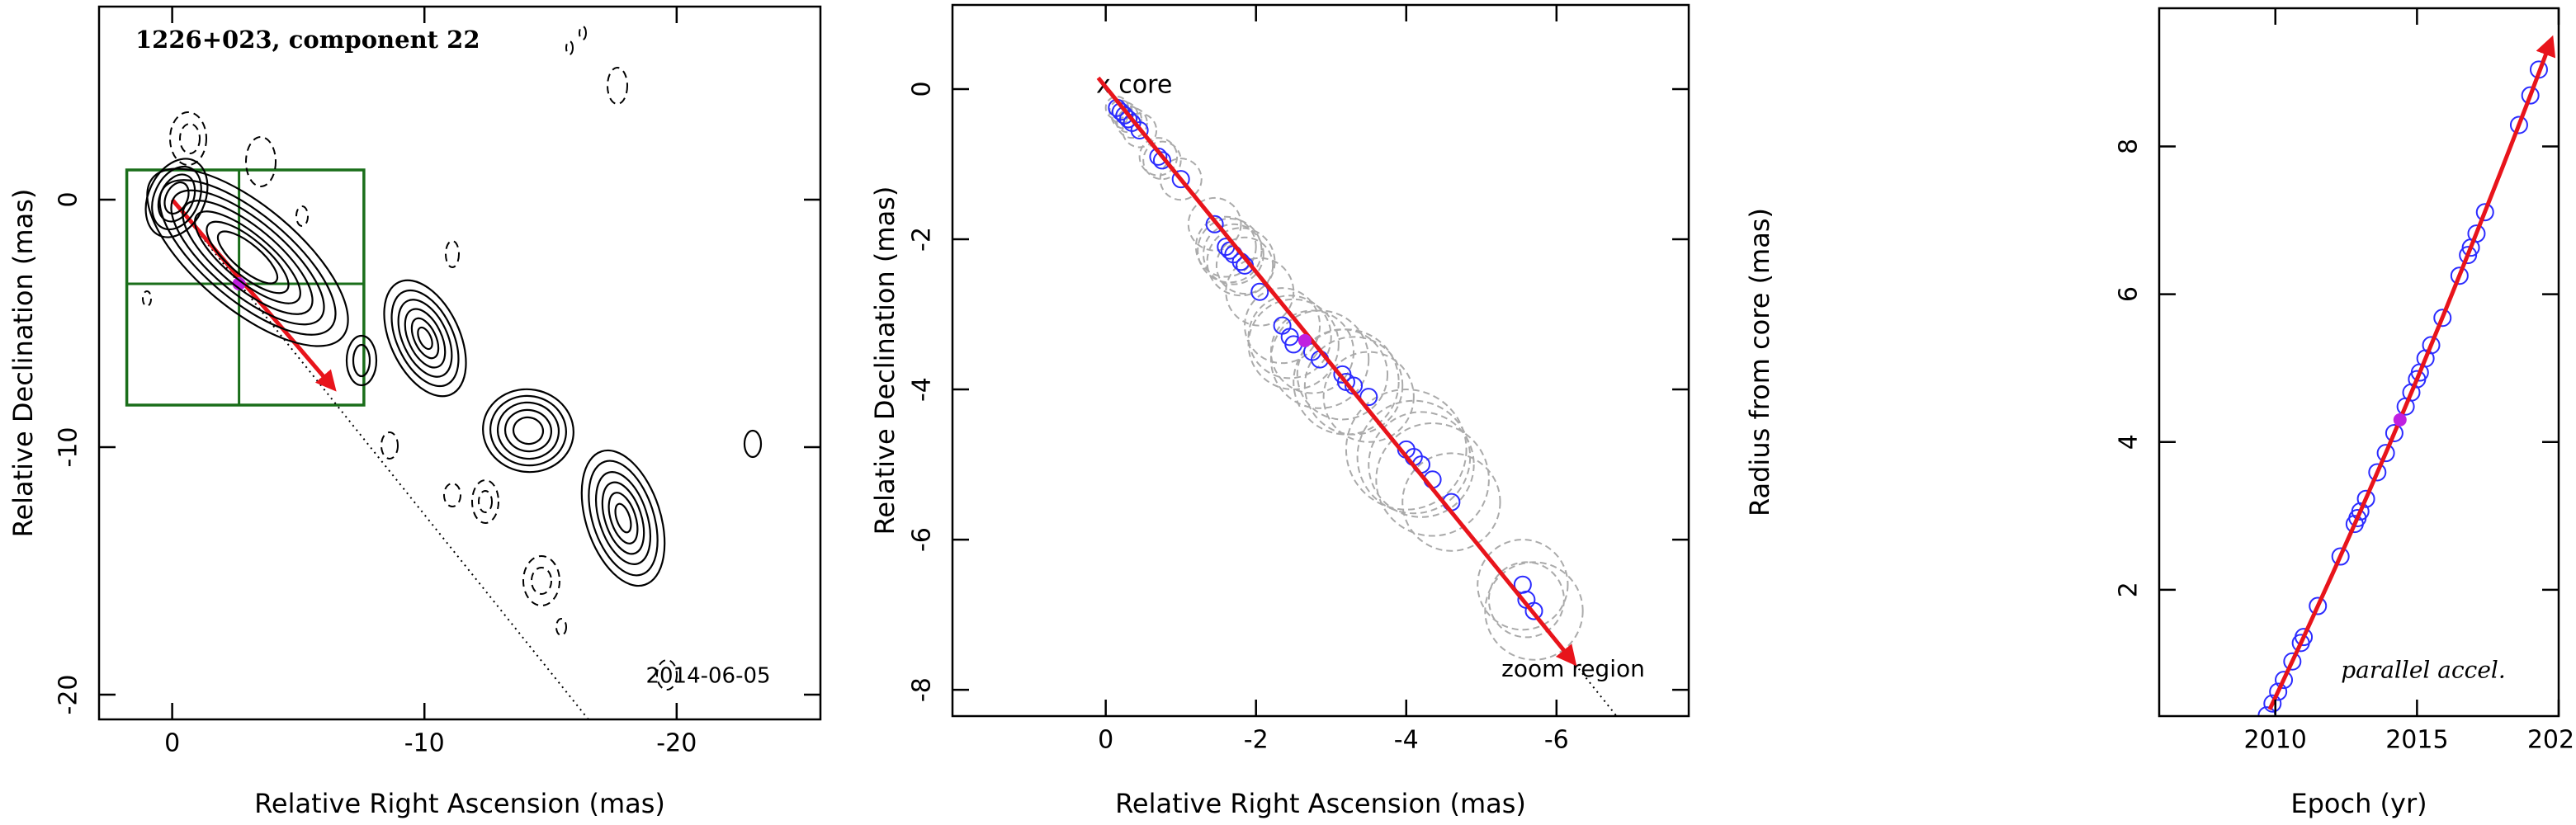 The height and width of the screenshot is (825, 2576). Describe the element at coordinates (2129, 589) in the screenshot. I see `y-tick-label: 2` at that location.